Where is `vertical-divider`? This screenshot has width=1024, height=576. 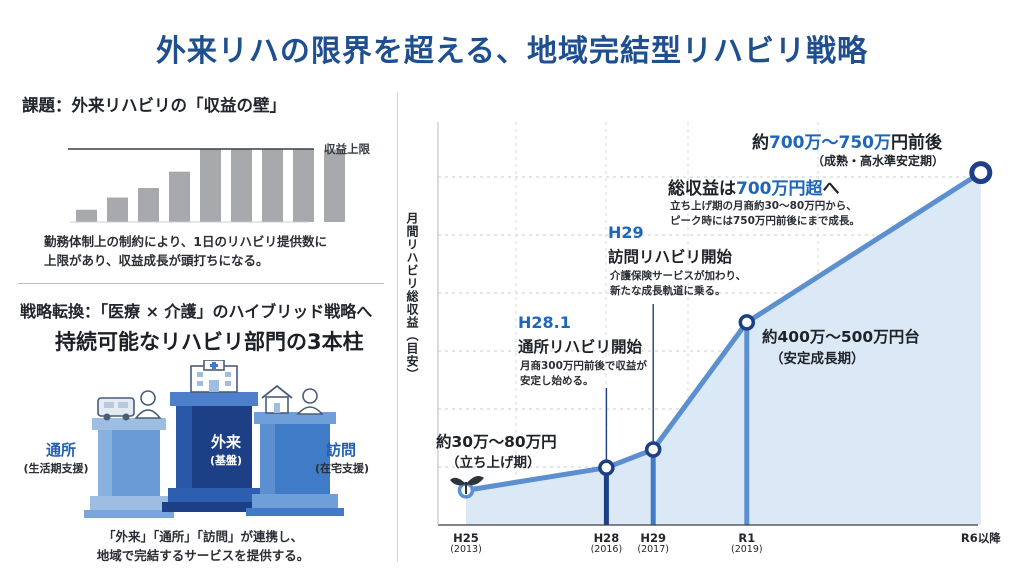
vertical-divider is located at coordinates (397, 327).